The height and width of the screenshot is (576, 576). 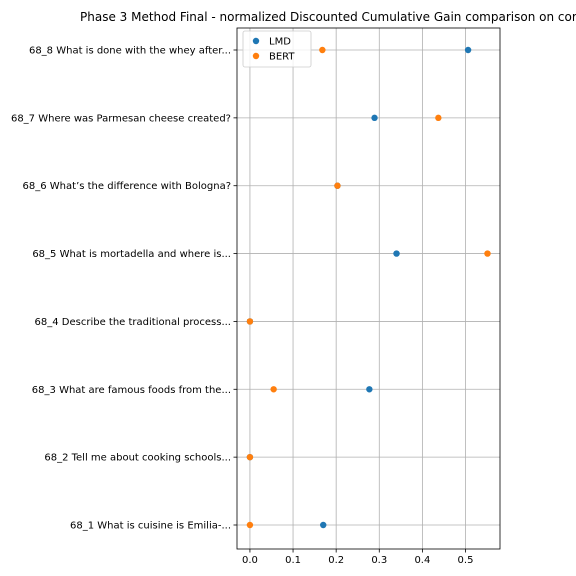 I want to click on x-tick-label: 0.0, so click(x=250, y=560).